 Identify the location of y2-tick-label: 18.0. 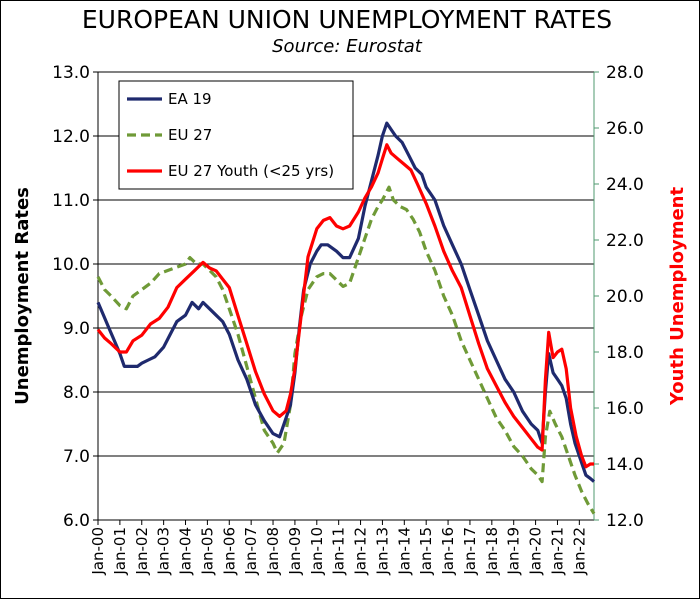
(625, 353).